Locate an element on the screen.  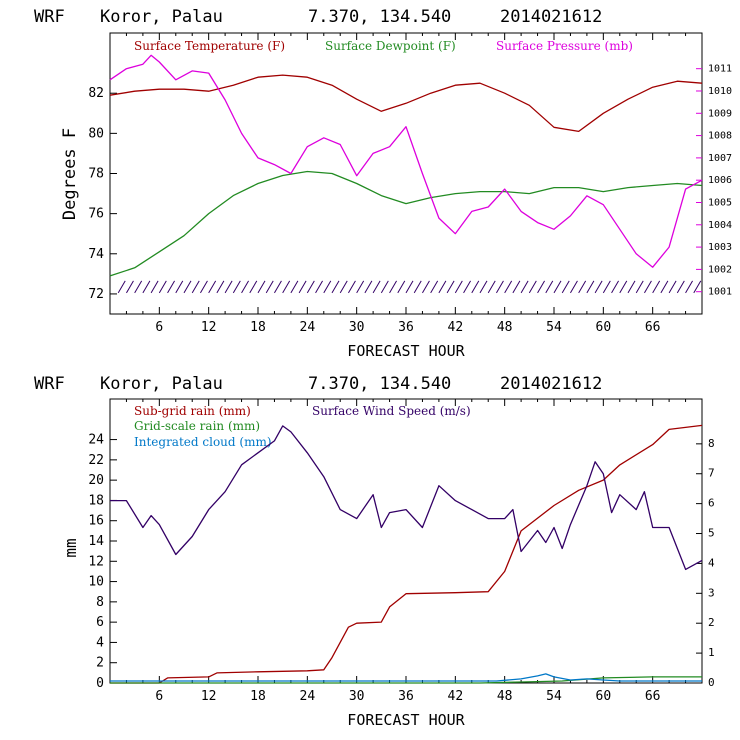
y-tick-label: 12 is located at coordinates (96, 561).